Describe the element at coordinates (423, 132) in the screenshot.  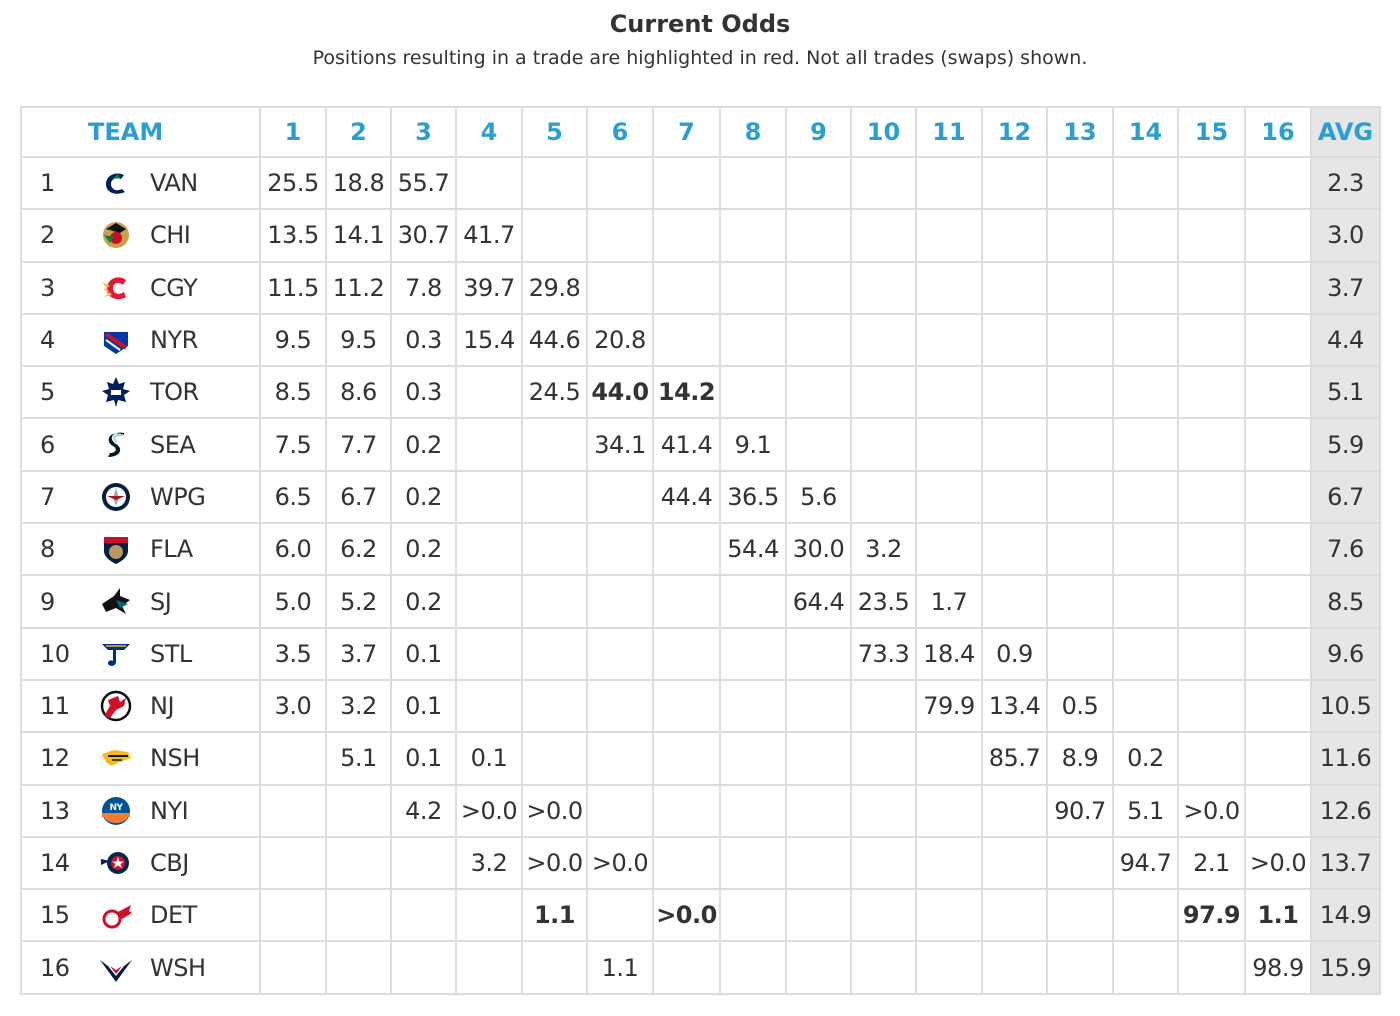
I see `column-header-pick-3: 3` at that location.